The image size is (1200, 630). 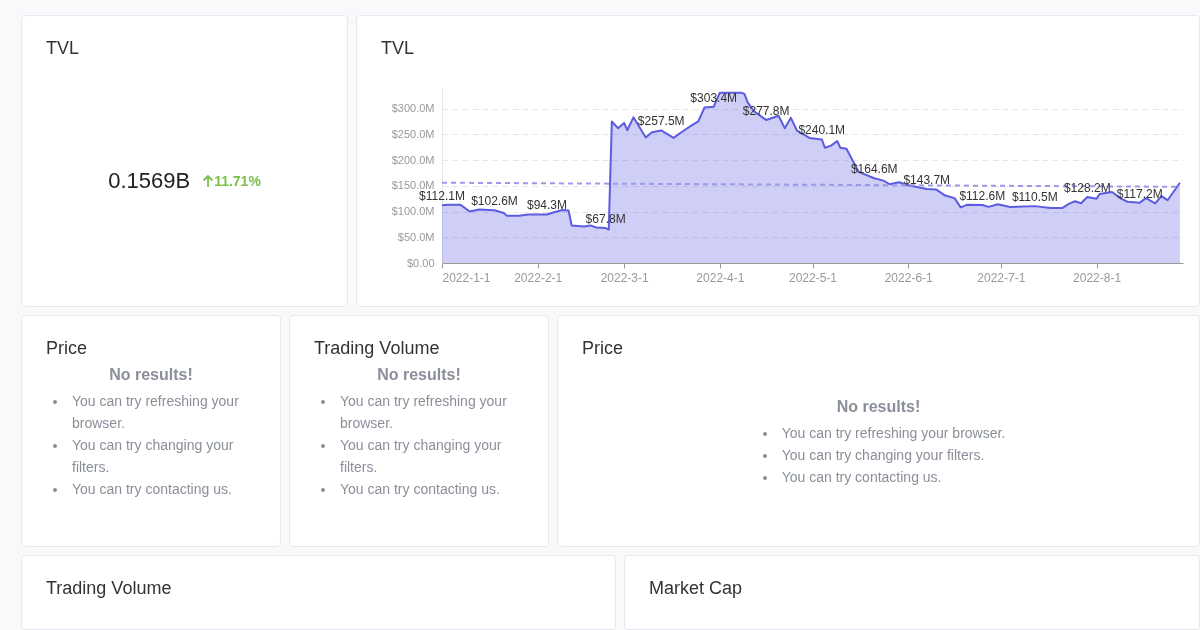 What do you see at coordinates (466, 277) in the screenshot?
I see `x-tick-label: 2022-1-1` at bounding box center [466, 277].